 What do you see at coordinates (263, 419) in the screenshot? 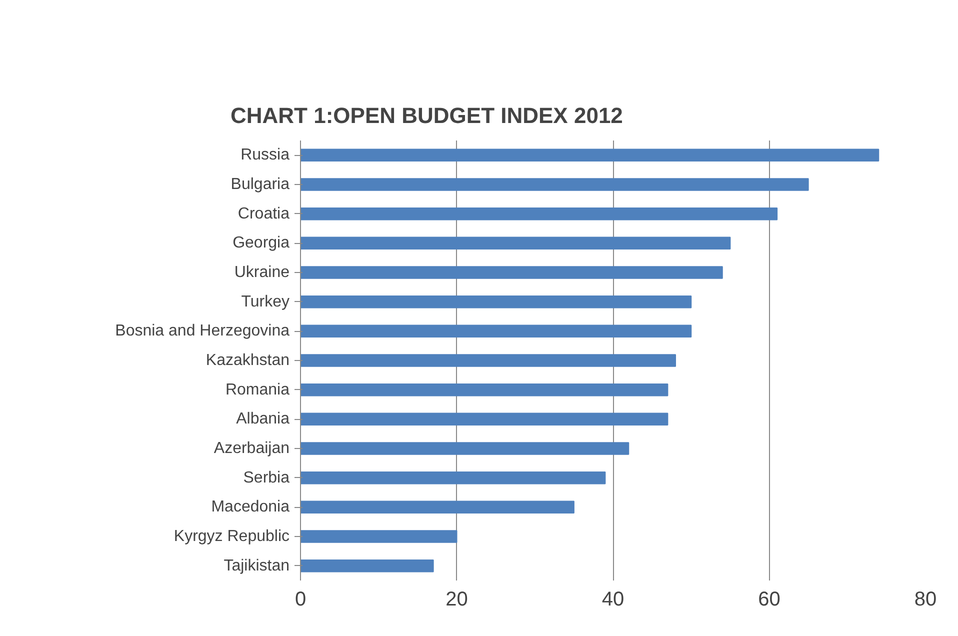
I see `y-tick-label: Albania` at bounding box center [263, 419].